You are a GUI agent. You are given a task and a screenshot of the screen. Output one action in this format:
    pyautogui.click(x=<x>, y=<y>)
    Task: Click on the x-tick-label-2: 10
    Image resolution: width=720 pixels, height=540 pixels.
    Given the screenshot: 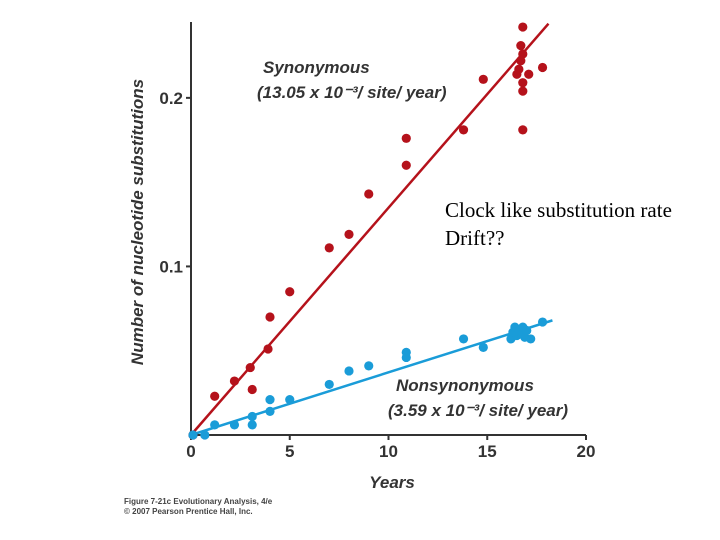 What is the action you would take?
    pyautogui.click(x=388, y=451)
    